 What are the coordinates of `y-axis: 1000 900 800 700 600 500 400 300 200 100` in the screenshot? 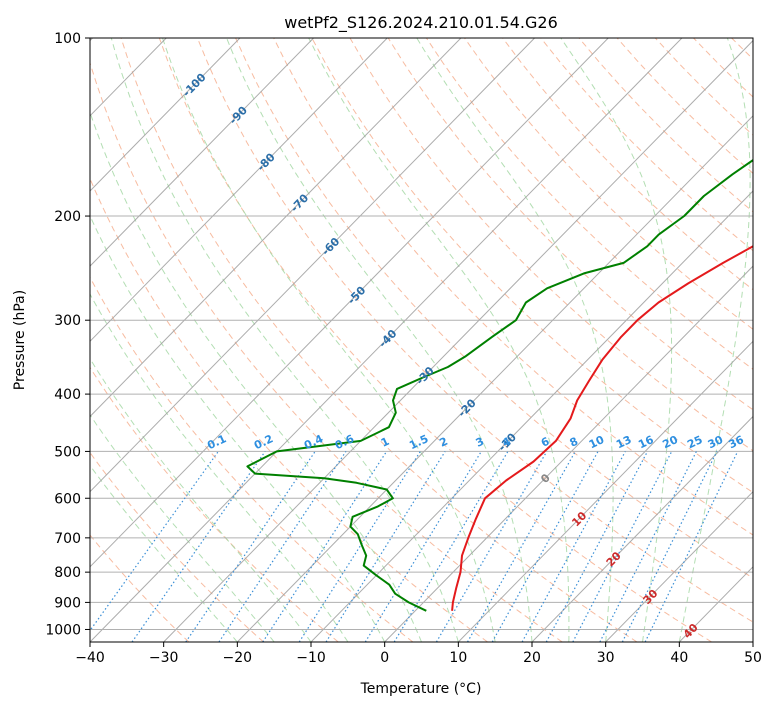 It's located at (67, 334).